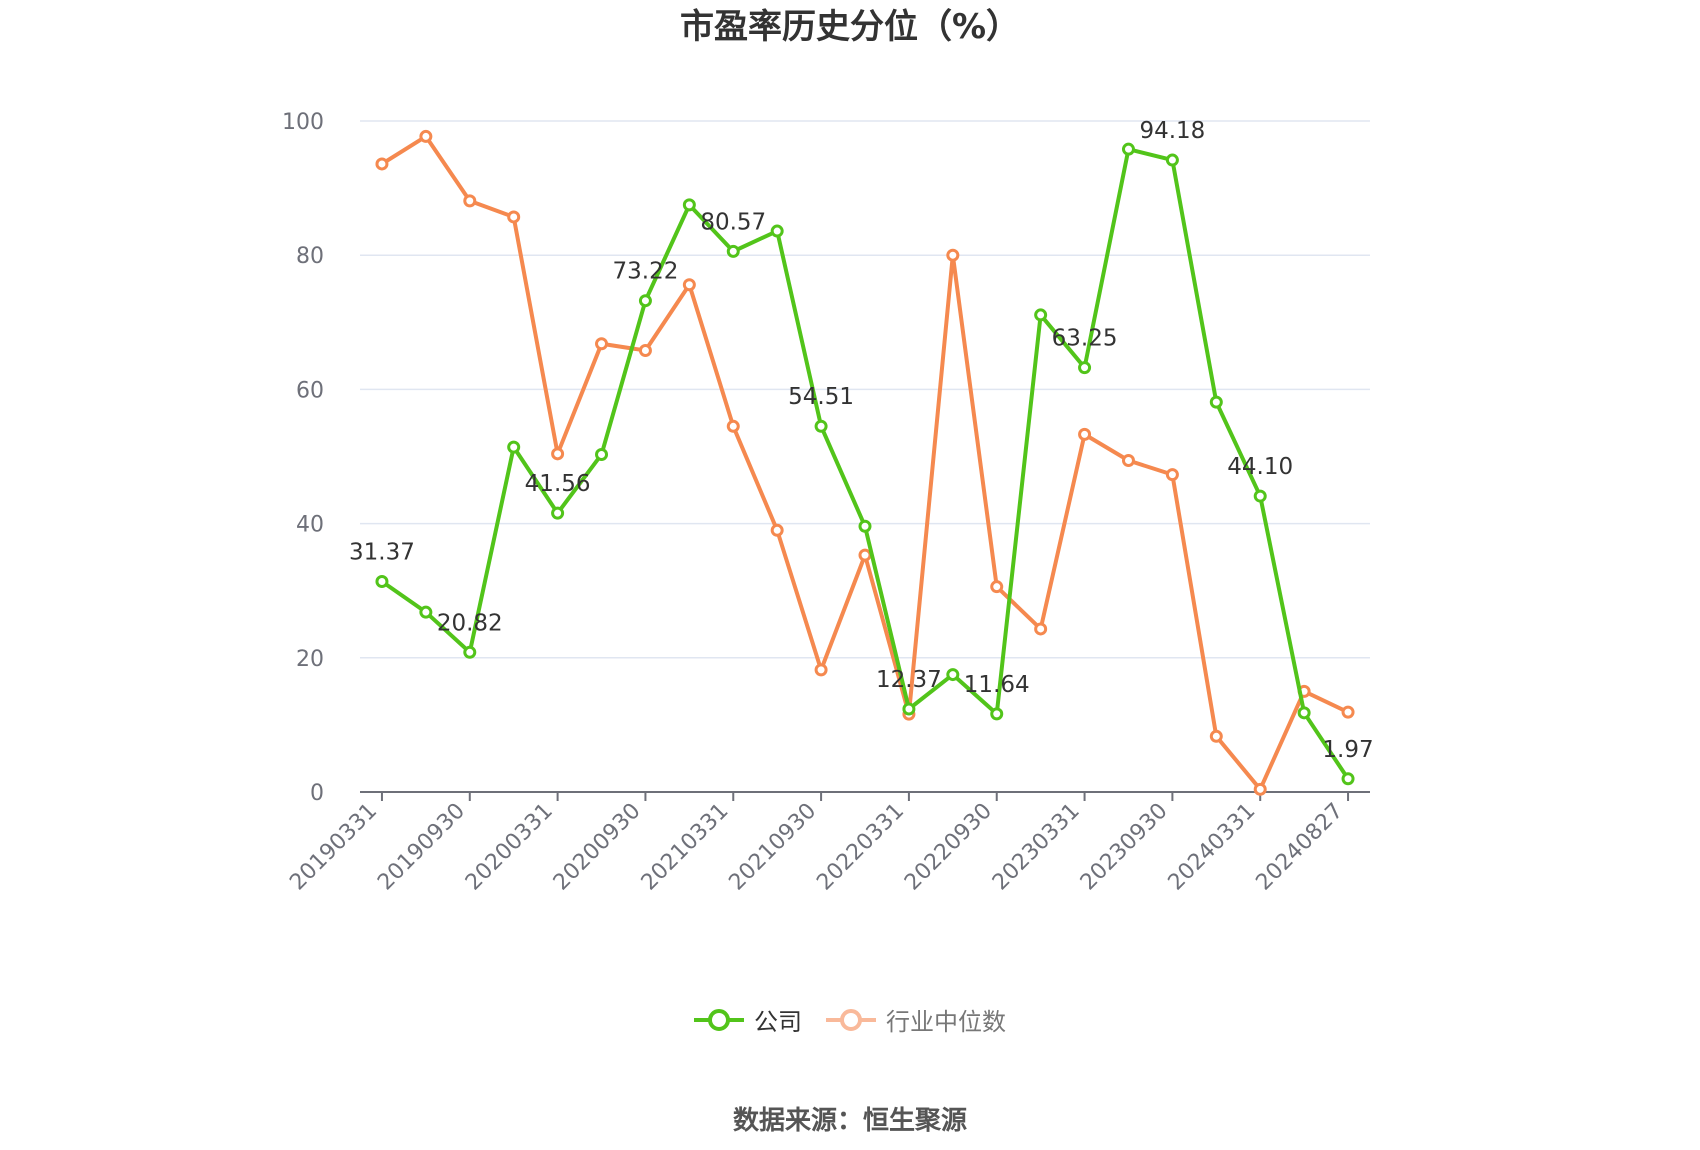  What do you see at coordinates (748, 1019) in the screenshot?
I see `legend-item-company: 公司` at bounding box center [748, 1019].